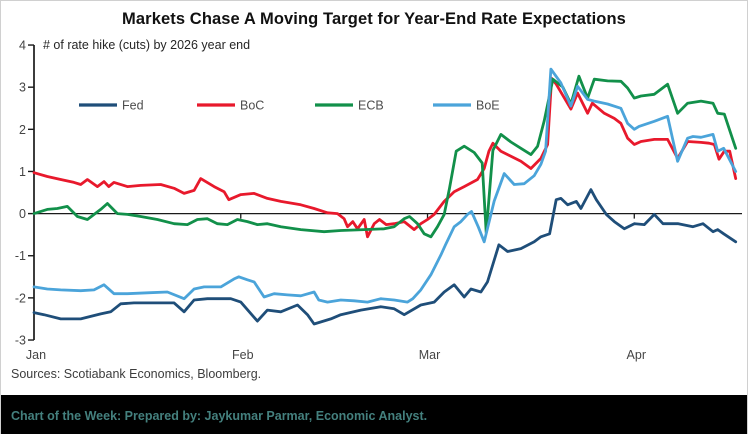 This screenshot has width=748, height=435. I want to click on x-tick-label-jan: Jan, so click(36, 355).